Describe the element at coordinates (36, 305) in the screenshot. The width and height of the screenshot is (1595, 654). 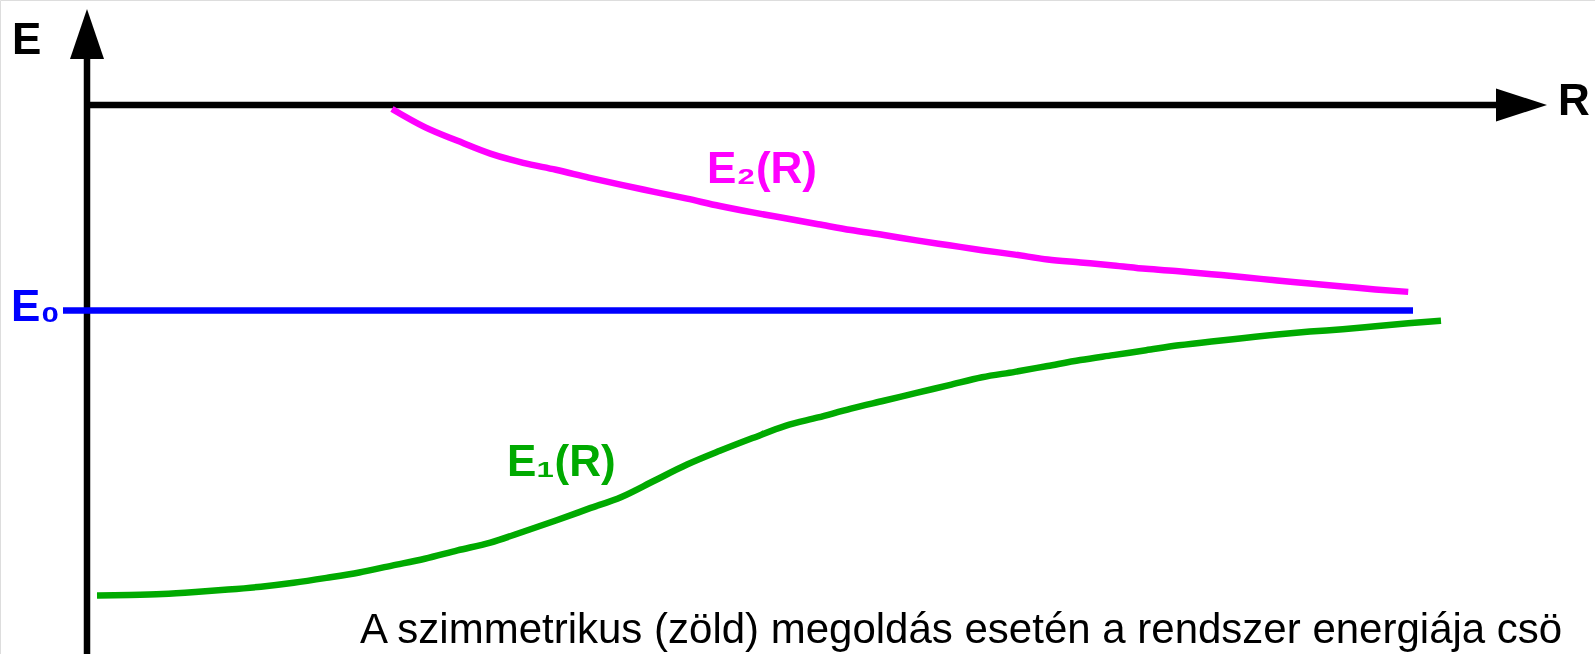
I see `ref-line-label: E₀` at that location.